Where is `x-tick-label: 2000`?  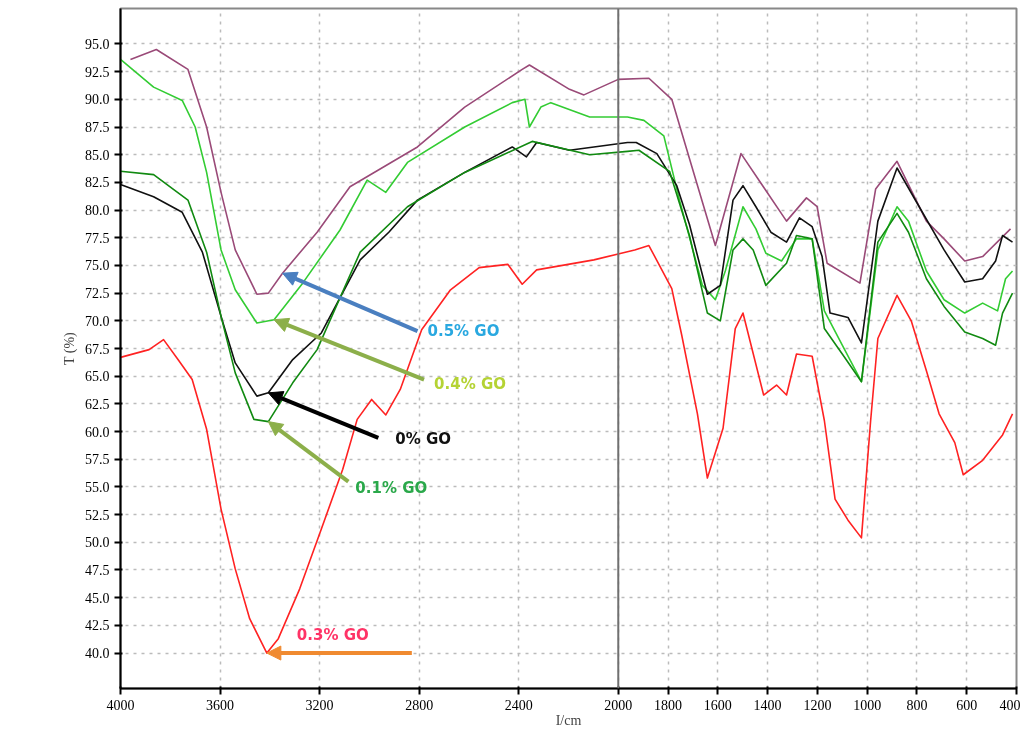
x-tick-label: 2000 is located at coordinates (618, 705).